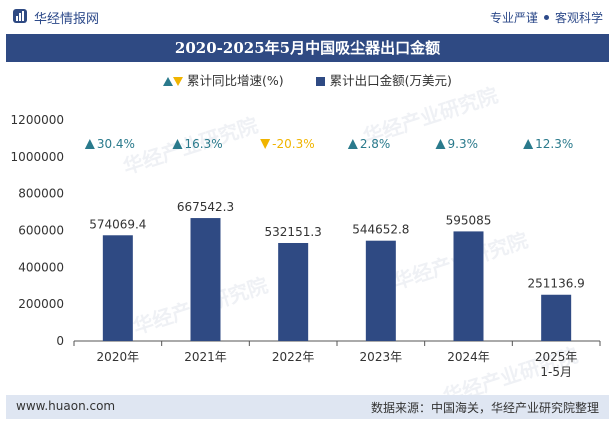  I want to click on growth-rate-label: -20.3%, so click(293, 144).